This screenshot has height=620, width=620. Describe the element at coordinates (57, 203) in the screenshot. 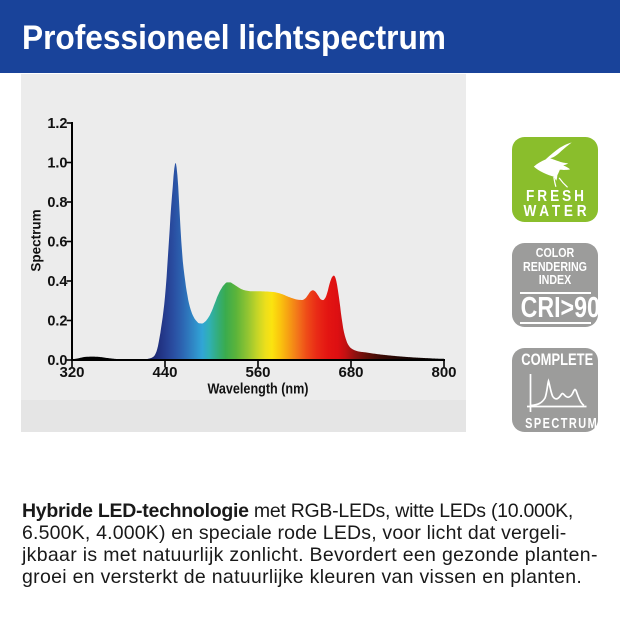

I see `svg-text: 0.8` at that location.